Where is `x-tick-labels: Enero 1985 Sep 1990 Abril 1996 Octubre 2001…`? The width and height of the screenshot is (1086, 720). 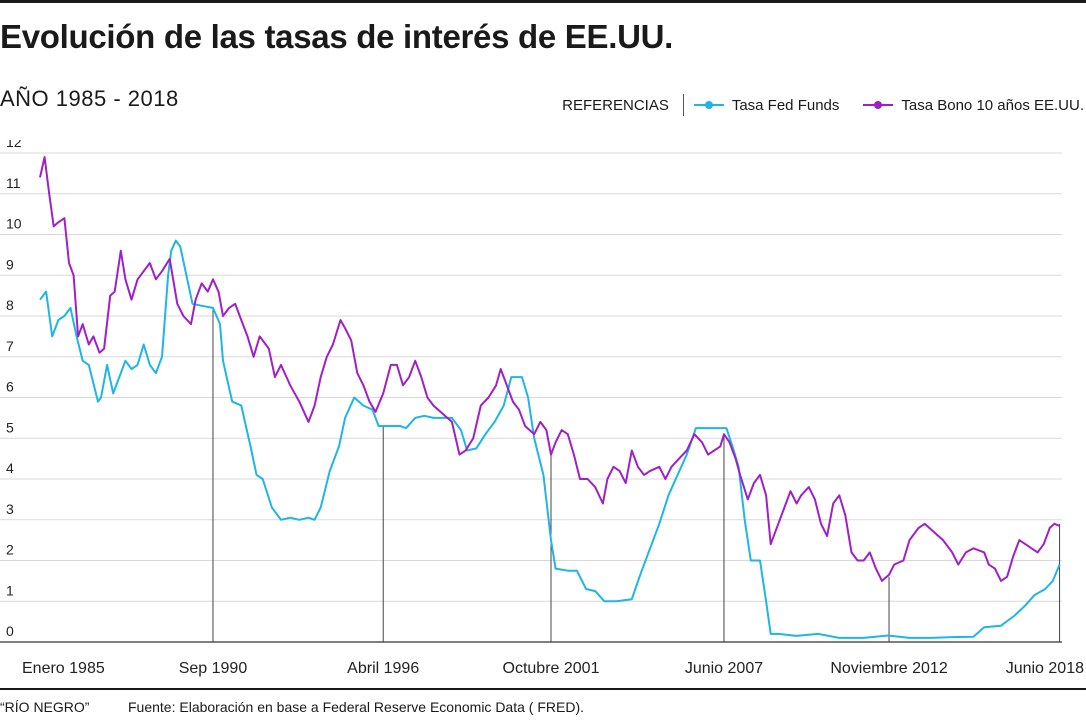 x-tick-labels: Enero 1985 Sep 1990 Abril 1996 Octubre 2001… is located at coordinates (553, 668).